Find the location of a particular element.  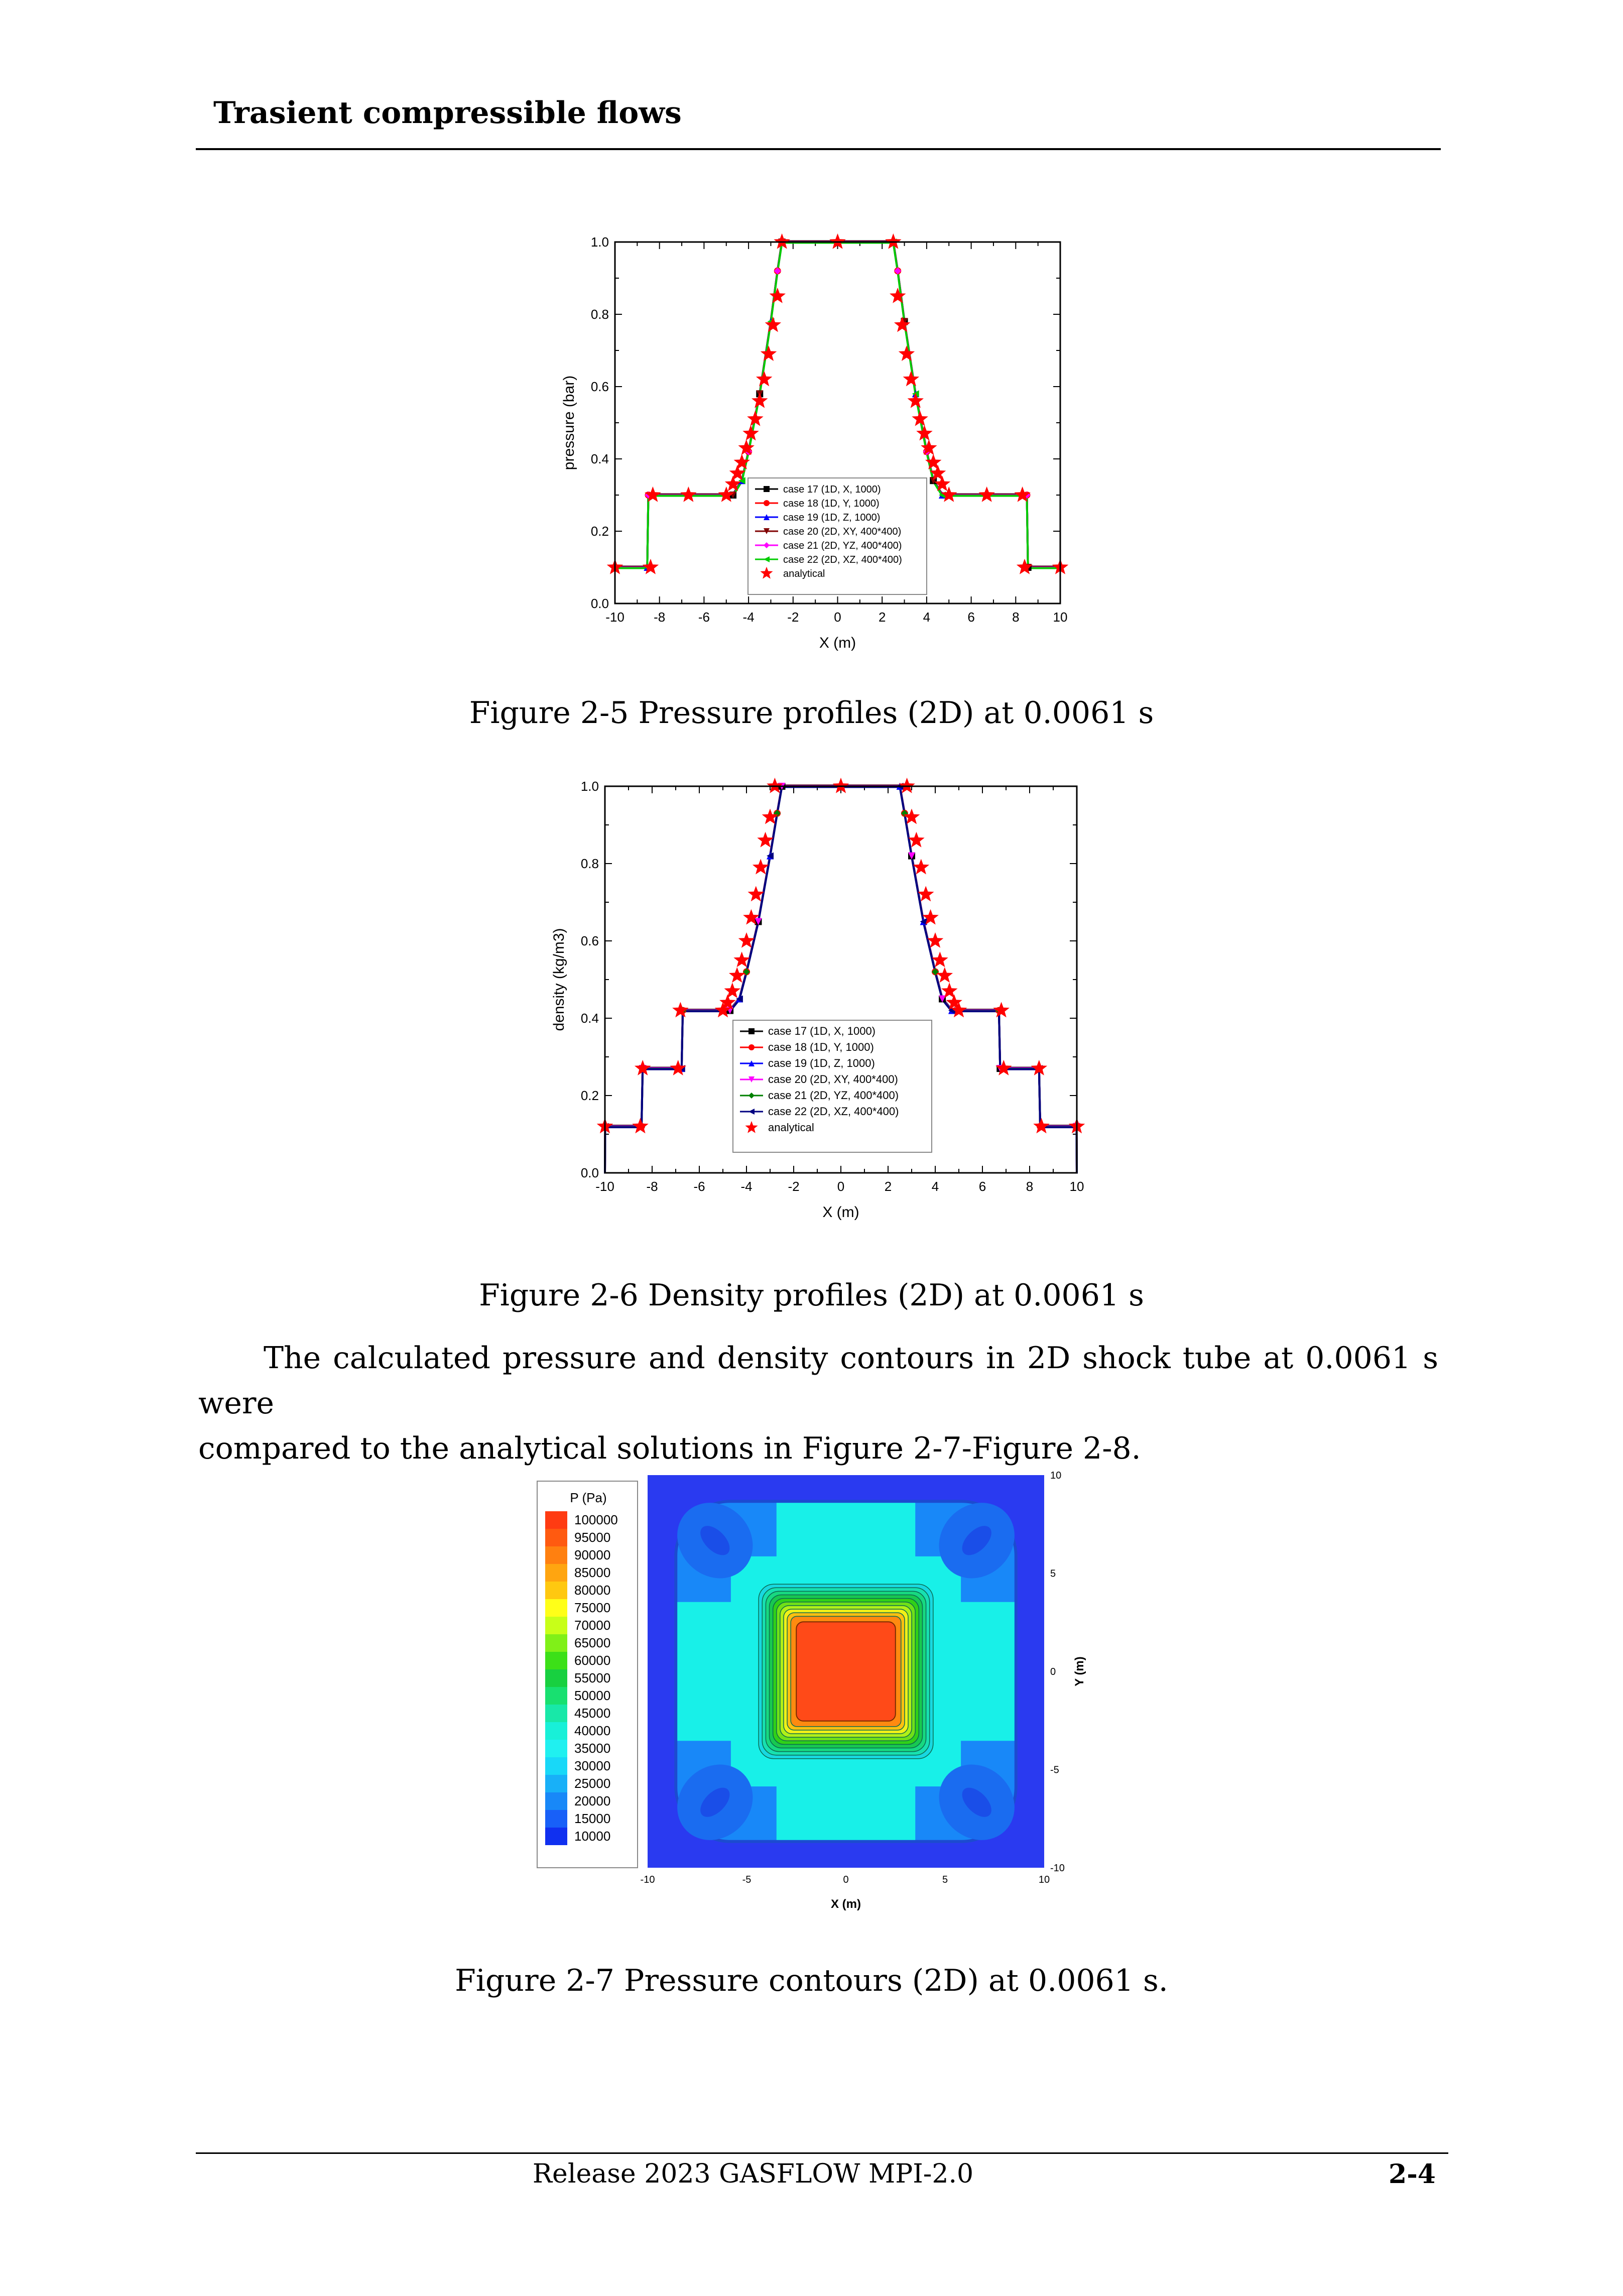

y-tick-label: 5 is located at coordinates (1053, 1574).